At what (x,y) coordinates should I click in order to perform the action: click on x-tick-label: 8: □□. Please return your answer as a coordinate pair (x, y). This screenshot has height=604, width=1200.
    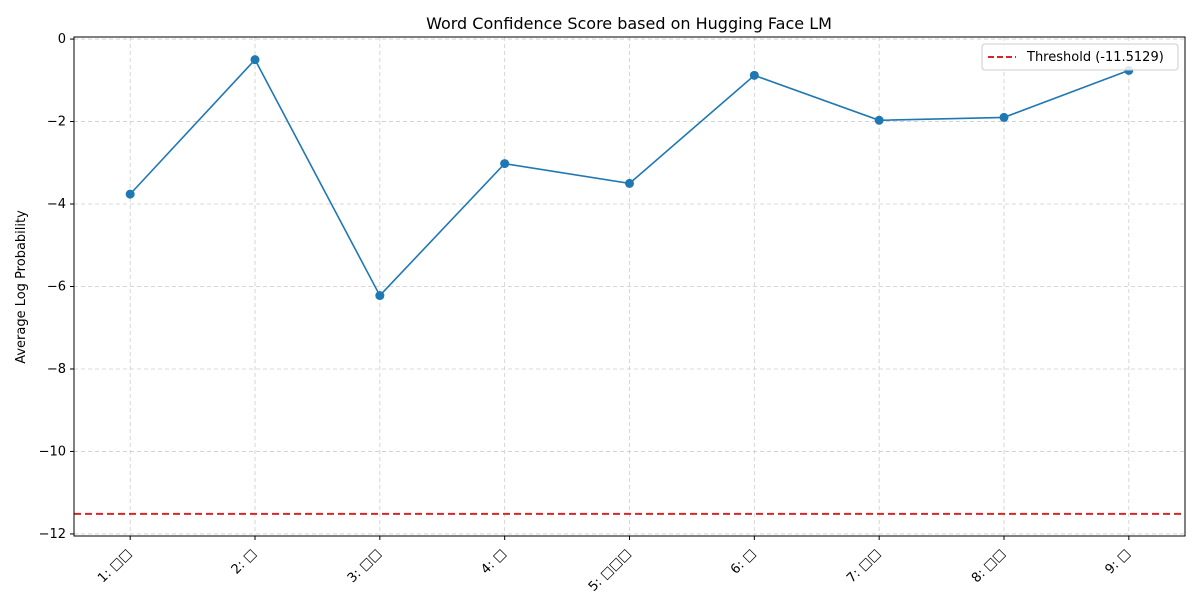
    Looking at the image, I should click on (989, 566).